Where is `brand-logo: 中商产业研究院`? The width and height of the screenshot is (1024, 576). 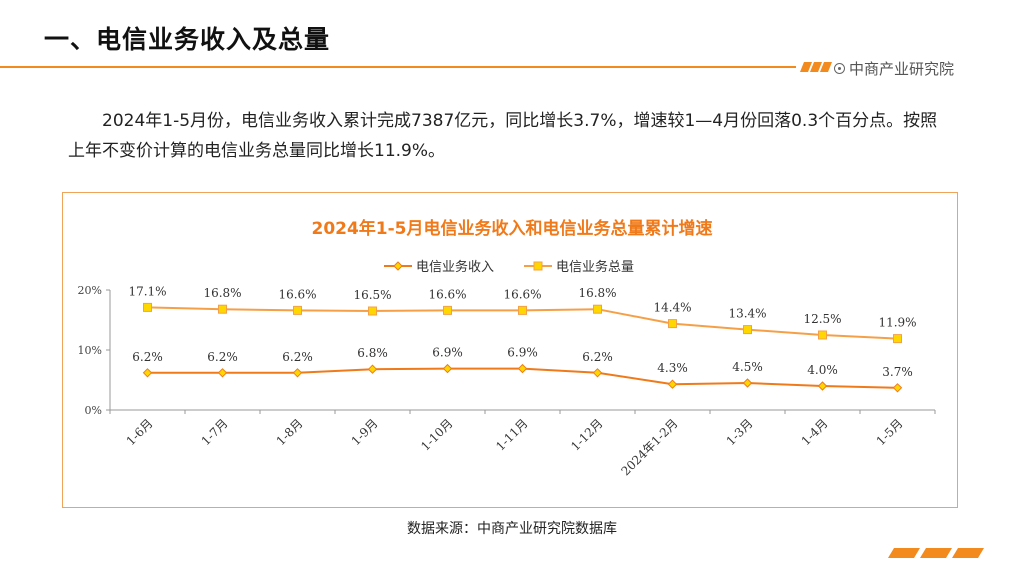 brand-logo: 中商产业研究院 is located at coordinates (894, 68).